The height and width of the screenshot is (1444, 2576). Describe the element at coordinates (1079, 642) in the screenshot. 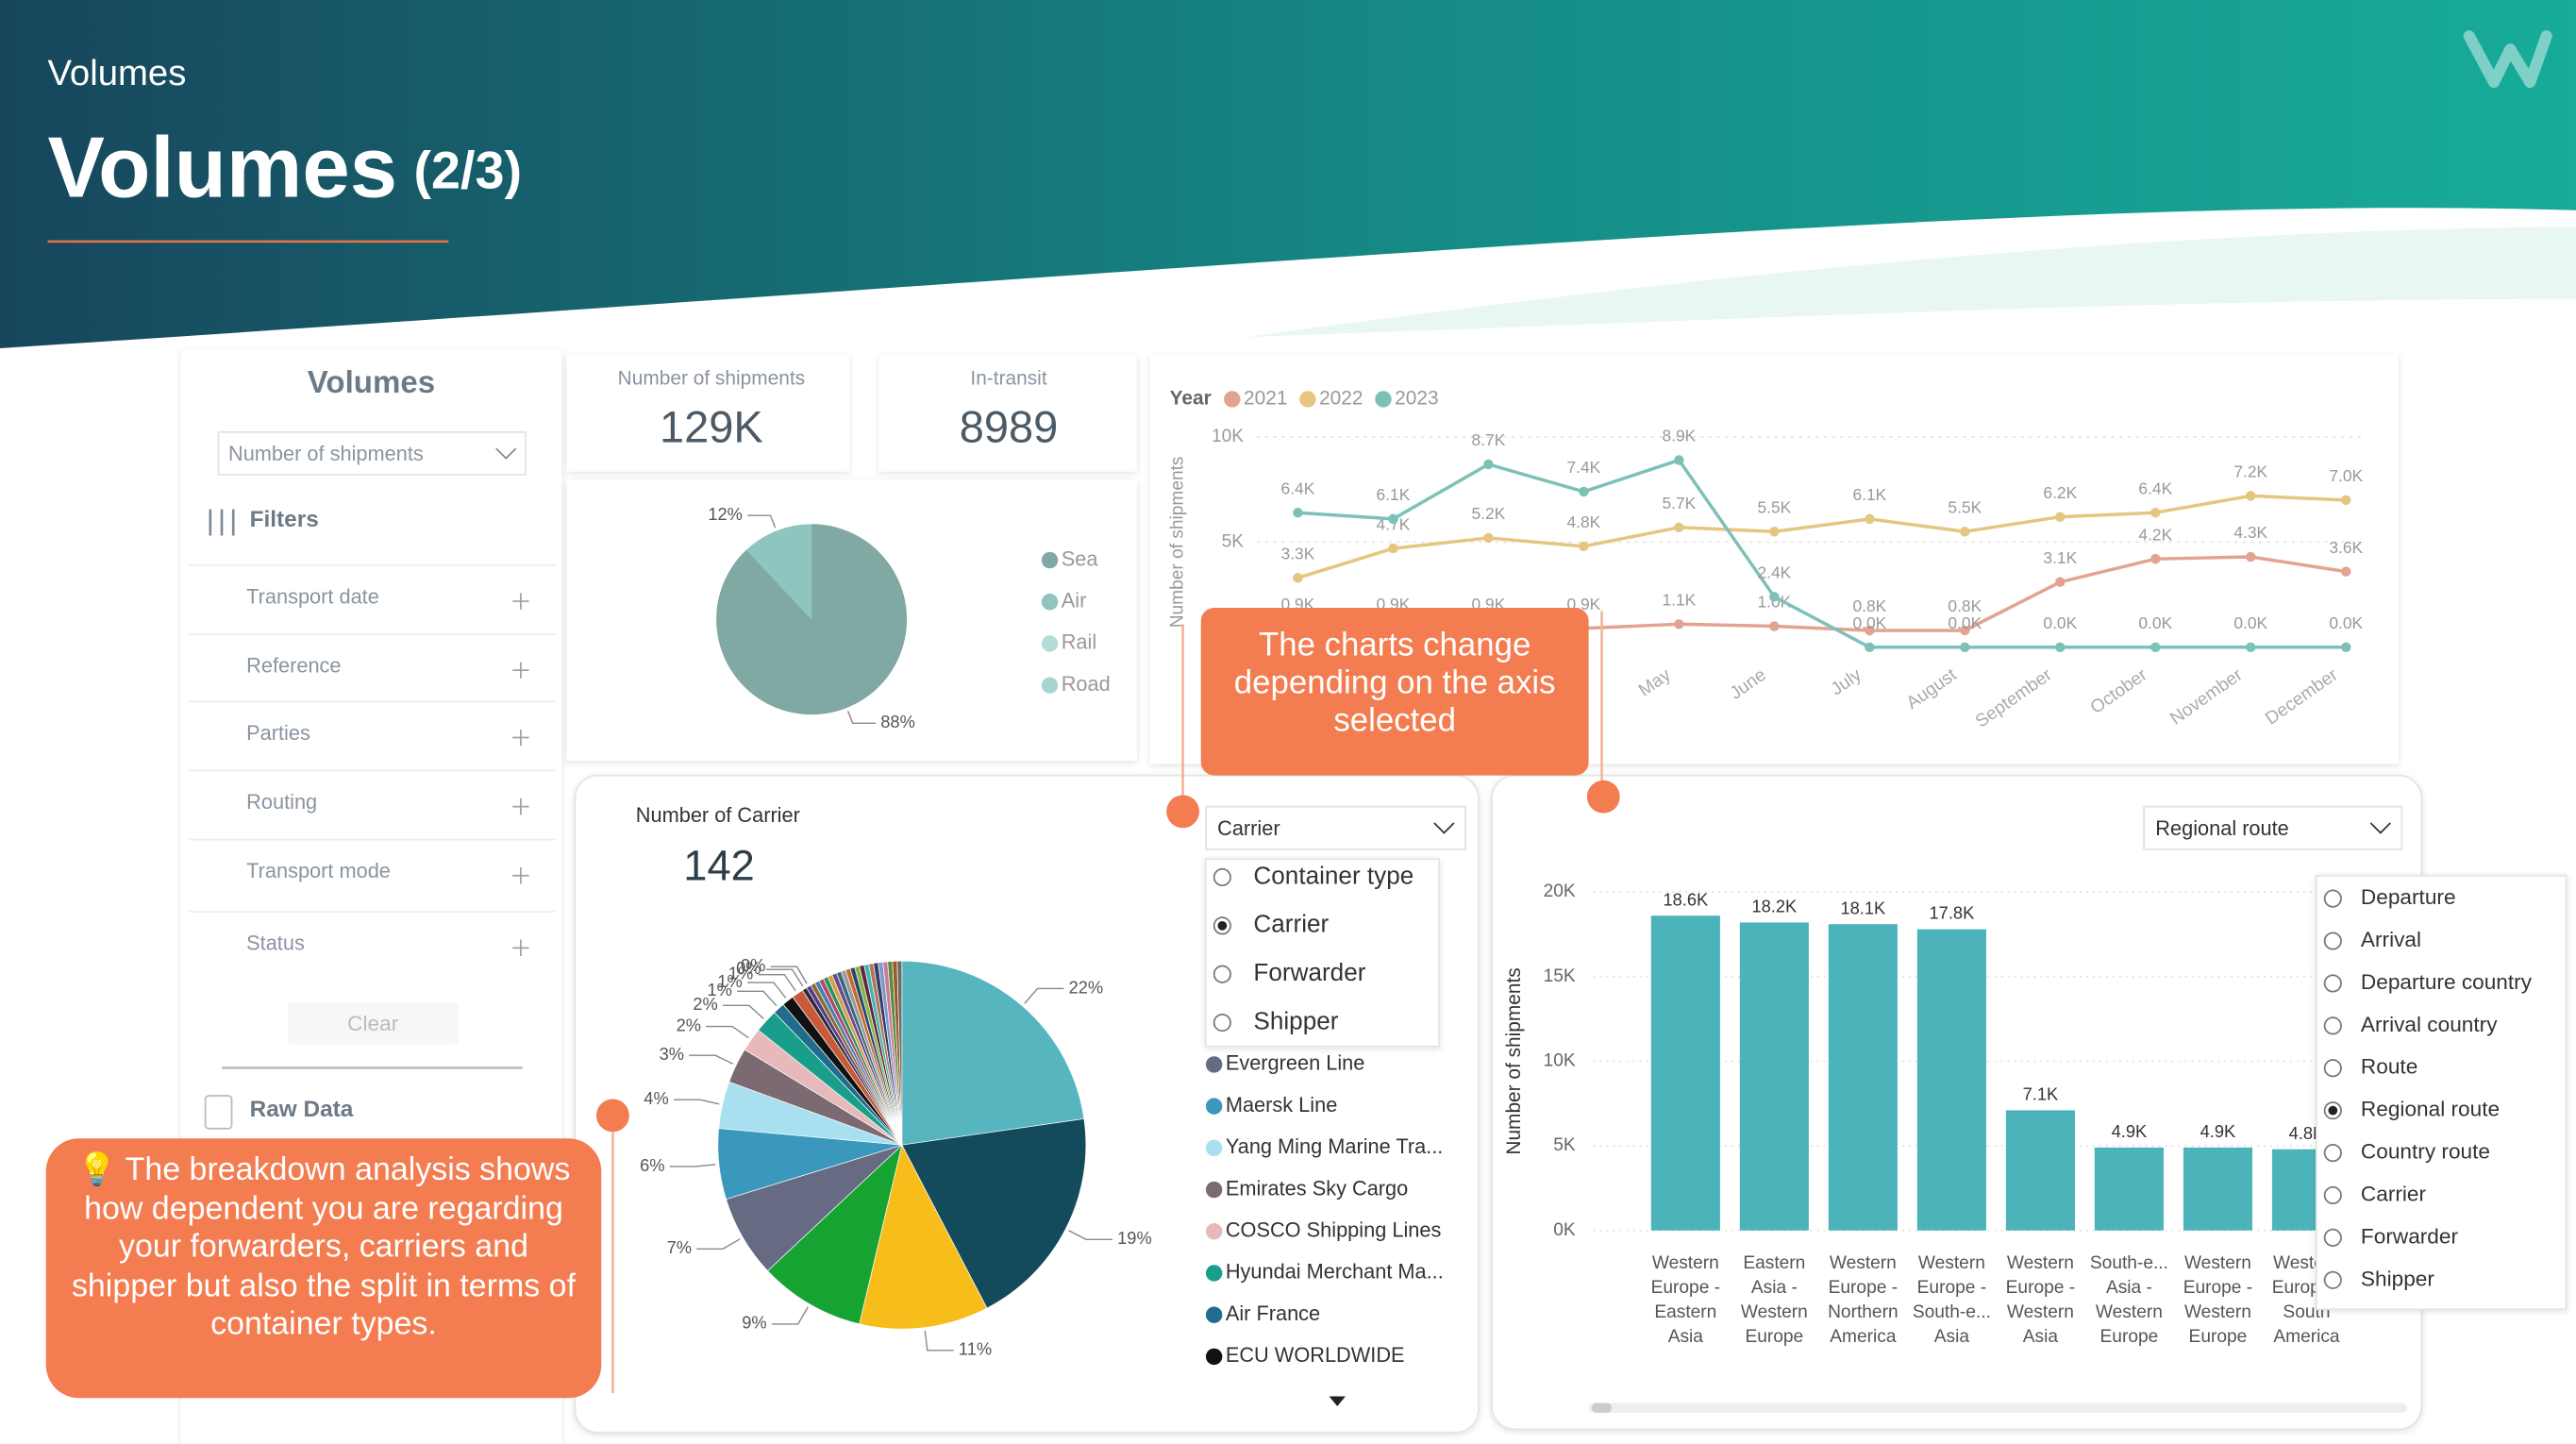

I see `legend-label: Rail` at that location.